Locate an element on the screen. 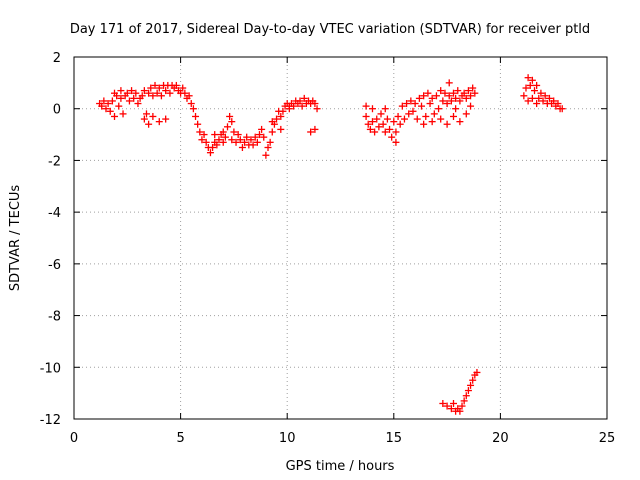  y-tick-label: 2 is located at coordinates (57, 58).